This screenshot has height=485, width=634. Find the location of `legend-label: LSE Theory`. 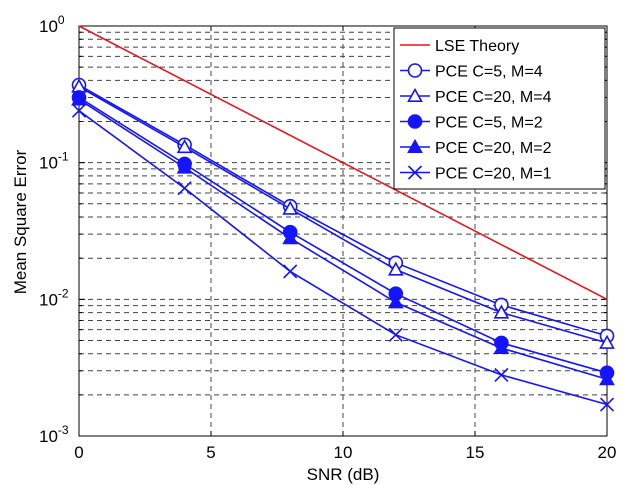

legend-label: LSE Theory is located at coordinates (477, 46).